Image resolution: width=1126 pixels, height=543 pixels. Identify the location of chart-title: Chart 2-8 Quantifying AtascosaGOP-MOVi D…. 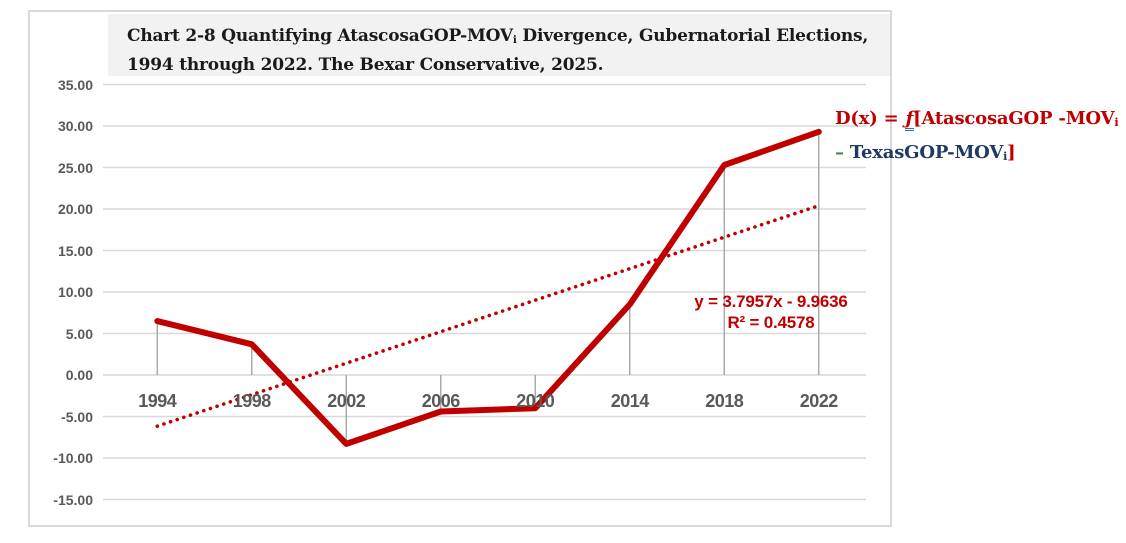
(499, 45).